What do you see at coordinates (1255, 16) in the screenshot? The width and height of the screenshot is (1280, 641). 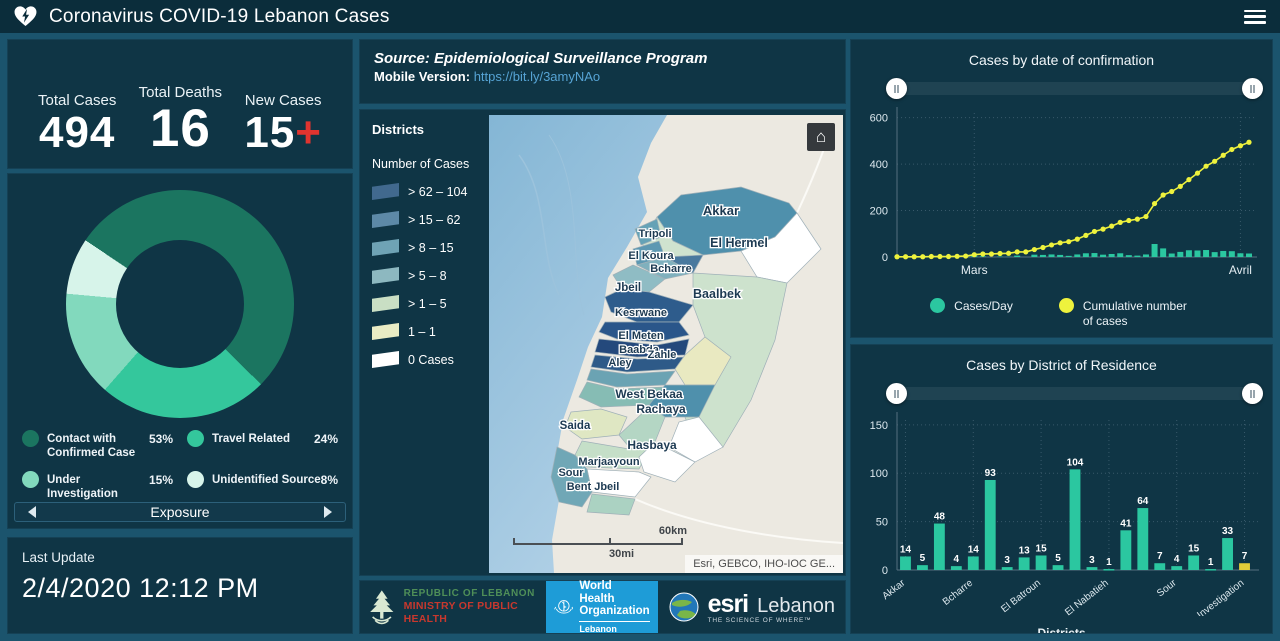 I see `menu-icon` at bounding box center [1255, 16].